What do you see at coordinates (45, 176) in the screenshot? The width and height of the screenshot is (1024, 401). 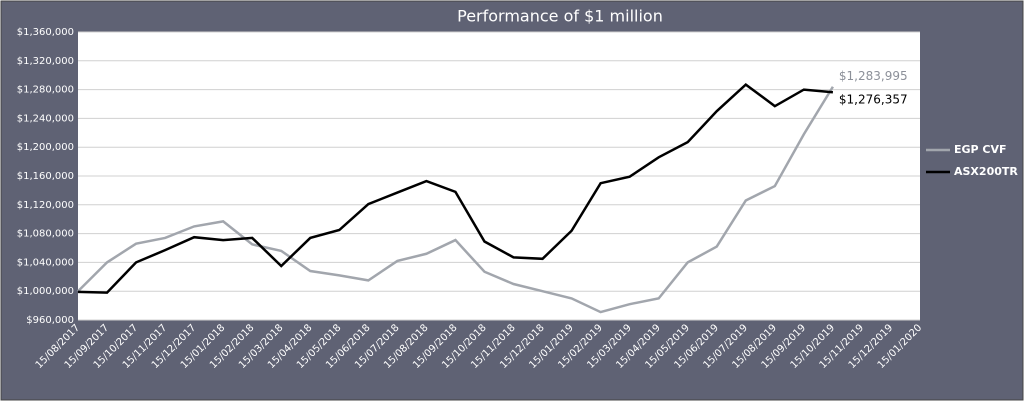 I see `y-tick-label: $1,160,000` at bounding box center [45, 176].